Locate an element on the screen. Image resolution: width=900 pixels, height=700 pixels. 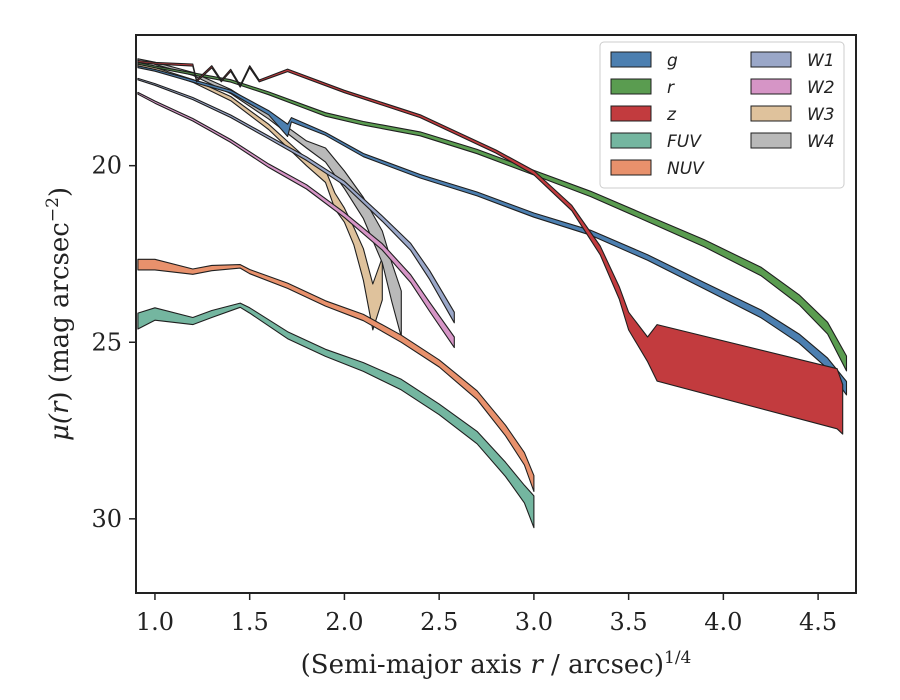
y-axis: 20 25 30 is located at coordinates (113, 342).